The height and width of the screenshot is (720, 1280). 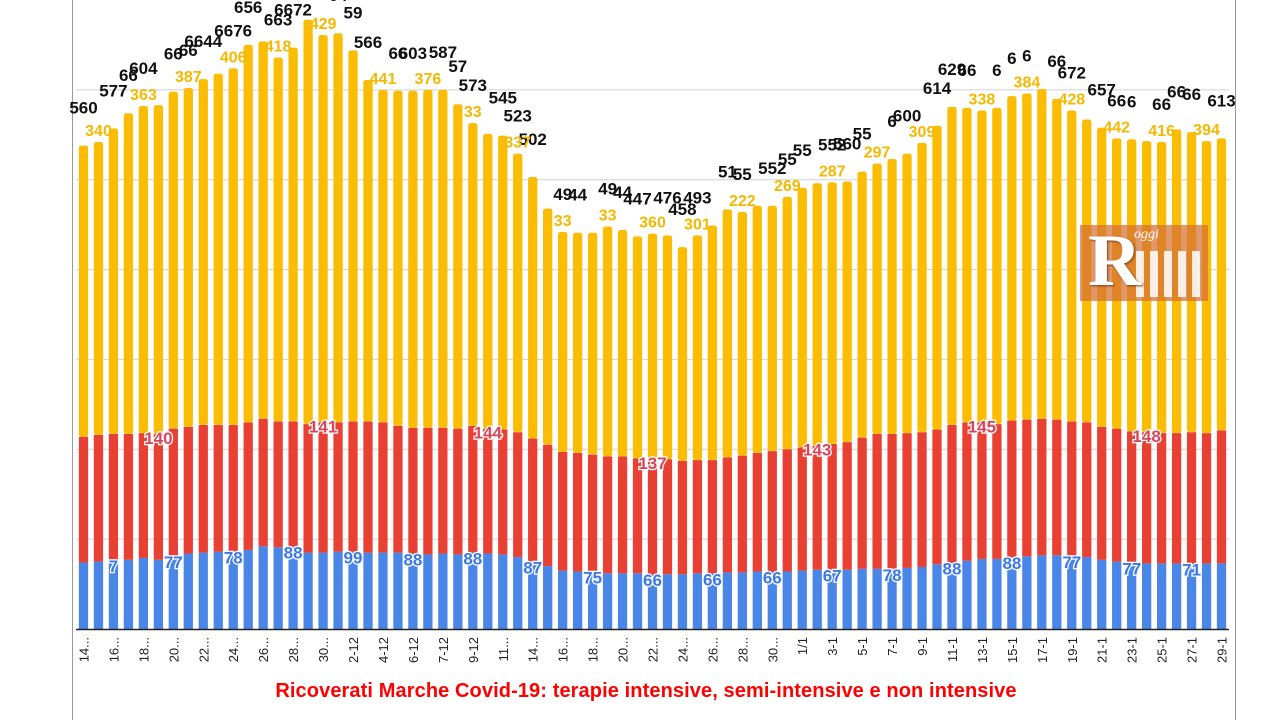 I want to click on non-intensive-value-label: 337, so click(x=517, y=143).